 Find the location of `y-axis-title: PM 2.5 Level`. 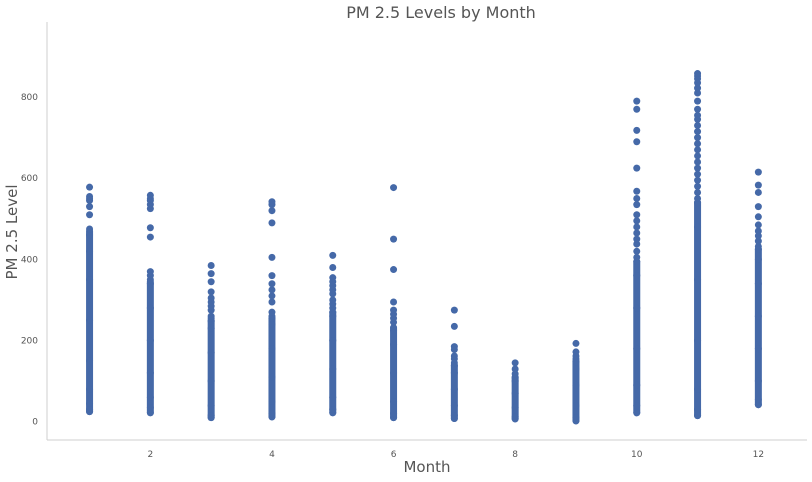

y-axis-title: PM 2.5 Level is located at coordinates (12, 232).